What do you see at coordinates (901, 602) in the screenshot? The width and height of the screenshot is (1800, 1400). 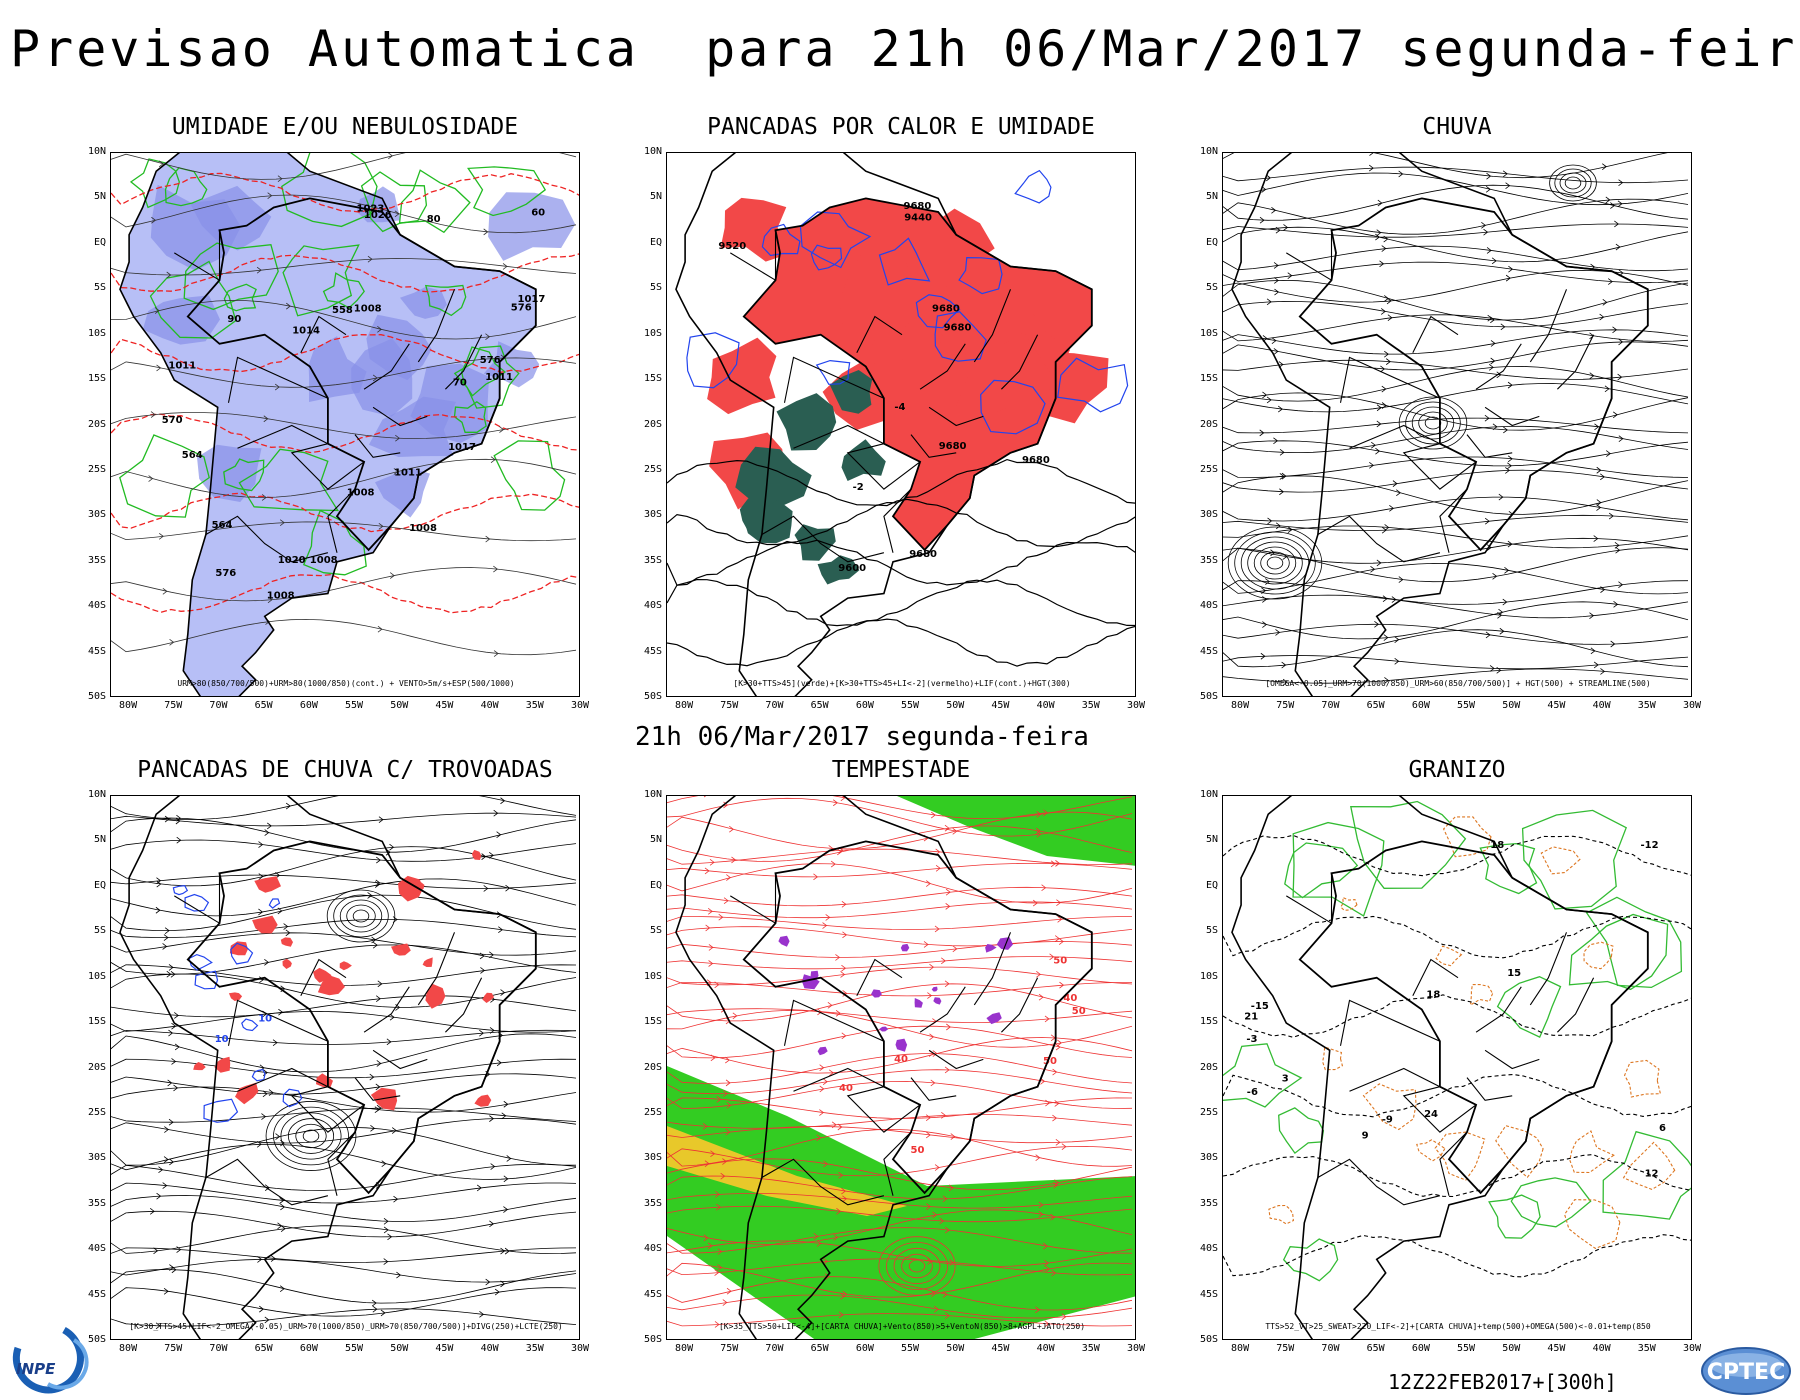 I see `height-contour` at bounding box center [901, 602].